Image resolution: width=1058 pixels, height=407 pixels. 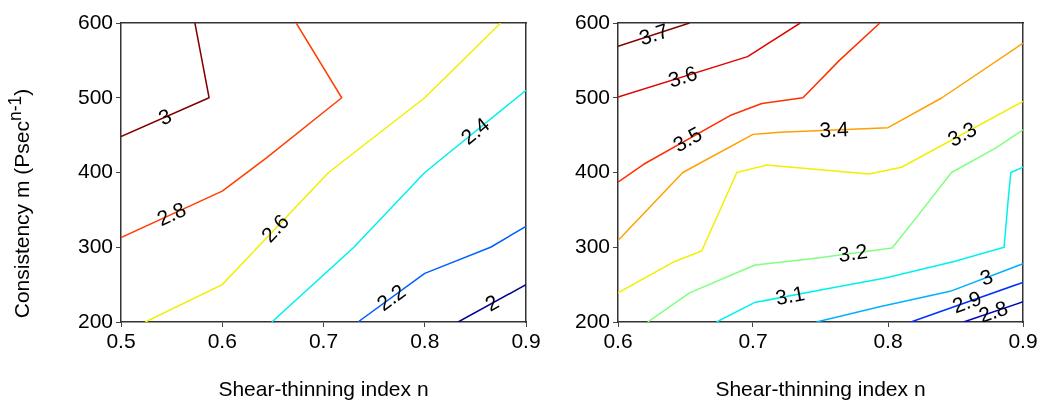 I want to click on text: 2.6, so click(x=275, y=228).